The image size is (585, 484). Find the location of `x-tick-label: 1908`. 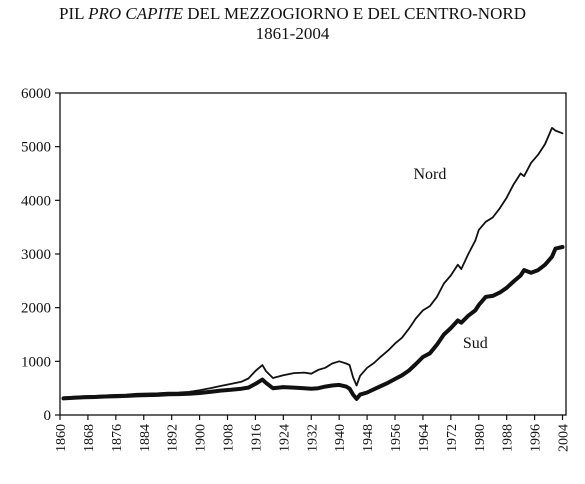

x-tick-label: 1908 is located at coordinates (229, 438).